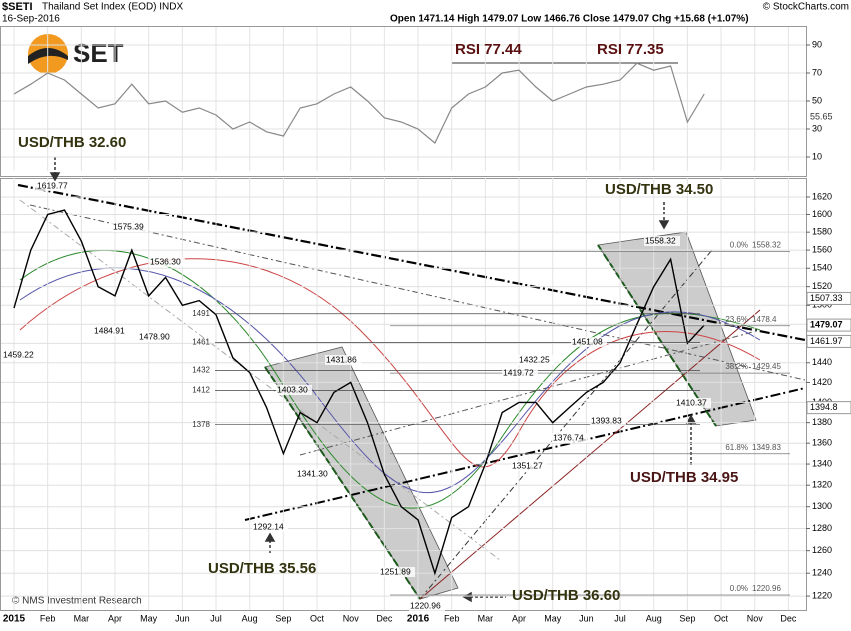 This screenshot has height=631, width=851. What do you see at coordinates (822, 443) in the screenshot?
I see `y-tick-label: 1360` at bounding box center [822, 443].